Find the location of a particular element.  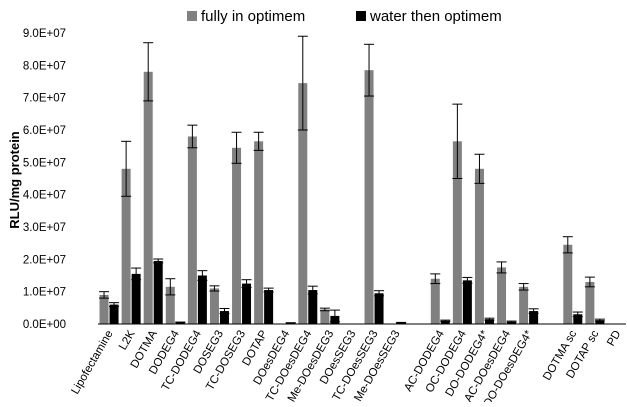

legend-label-fully-in-optimem: fully in optimem is located at coordinates (253, 16).